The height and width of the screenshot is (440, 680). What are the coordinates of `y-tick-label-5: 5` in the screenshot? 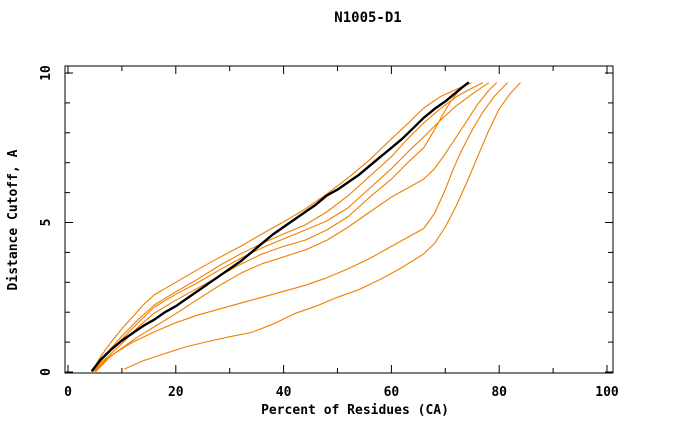 It's located at (46, 223).